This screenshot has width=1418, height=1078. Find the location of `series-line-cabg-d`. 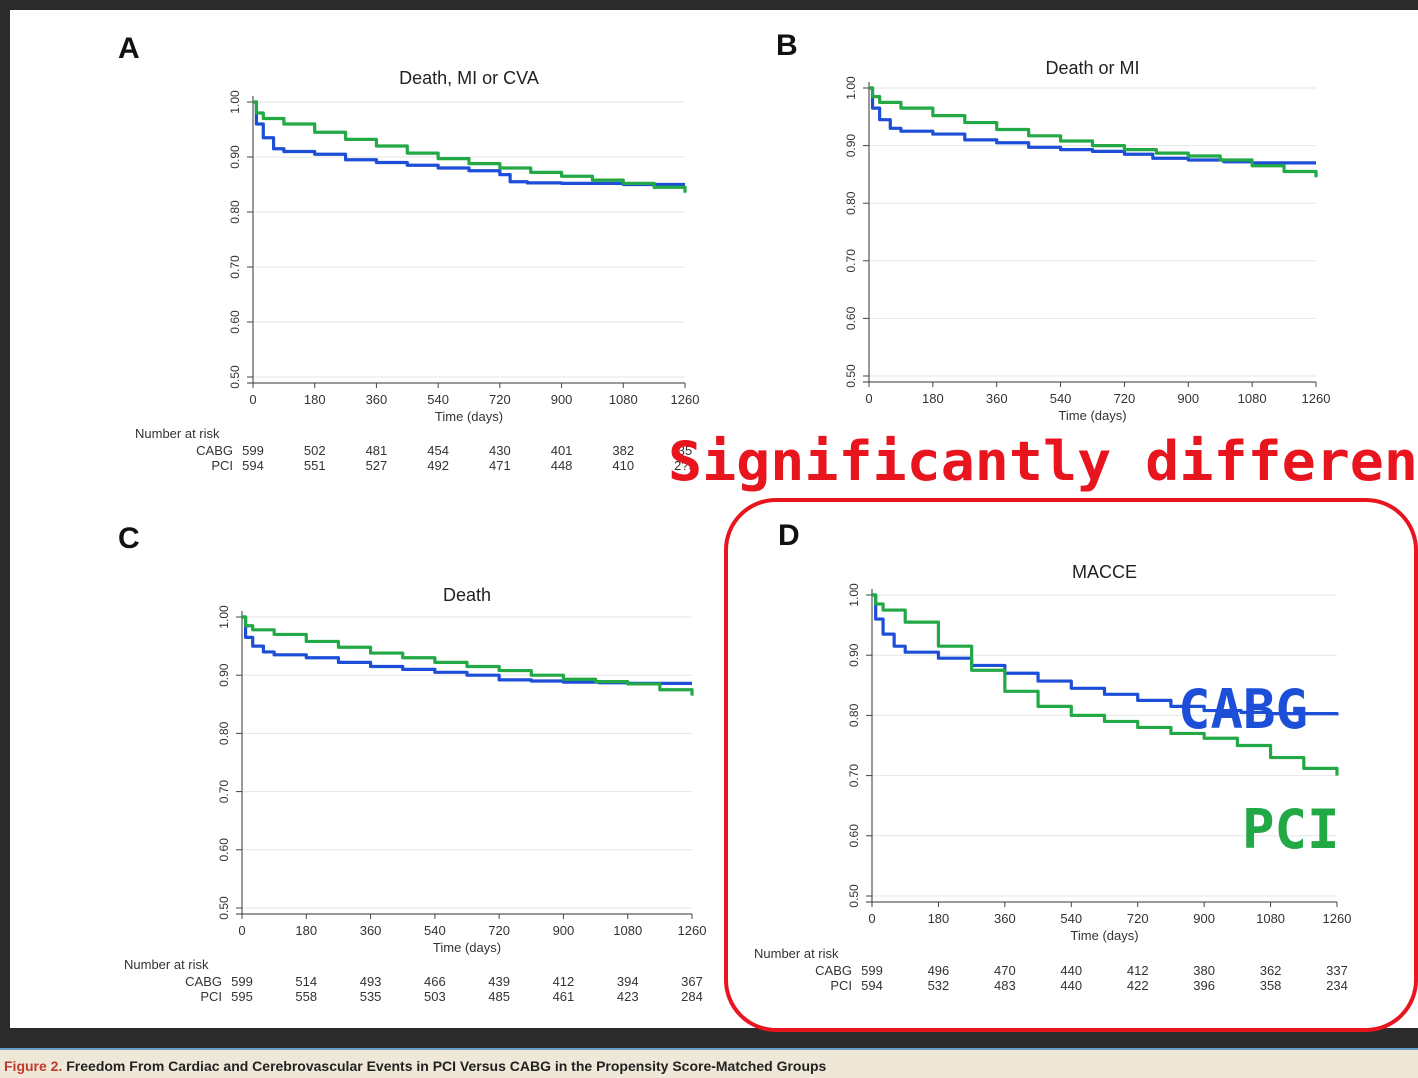

series-line-cabg-d is located at coordinates (1105, 654).